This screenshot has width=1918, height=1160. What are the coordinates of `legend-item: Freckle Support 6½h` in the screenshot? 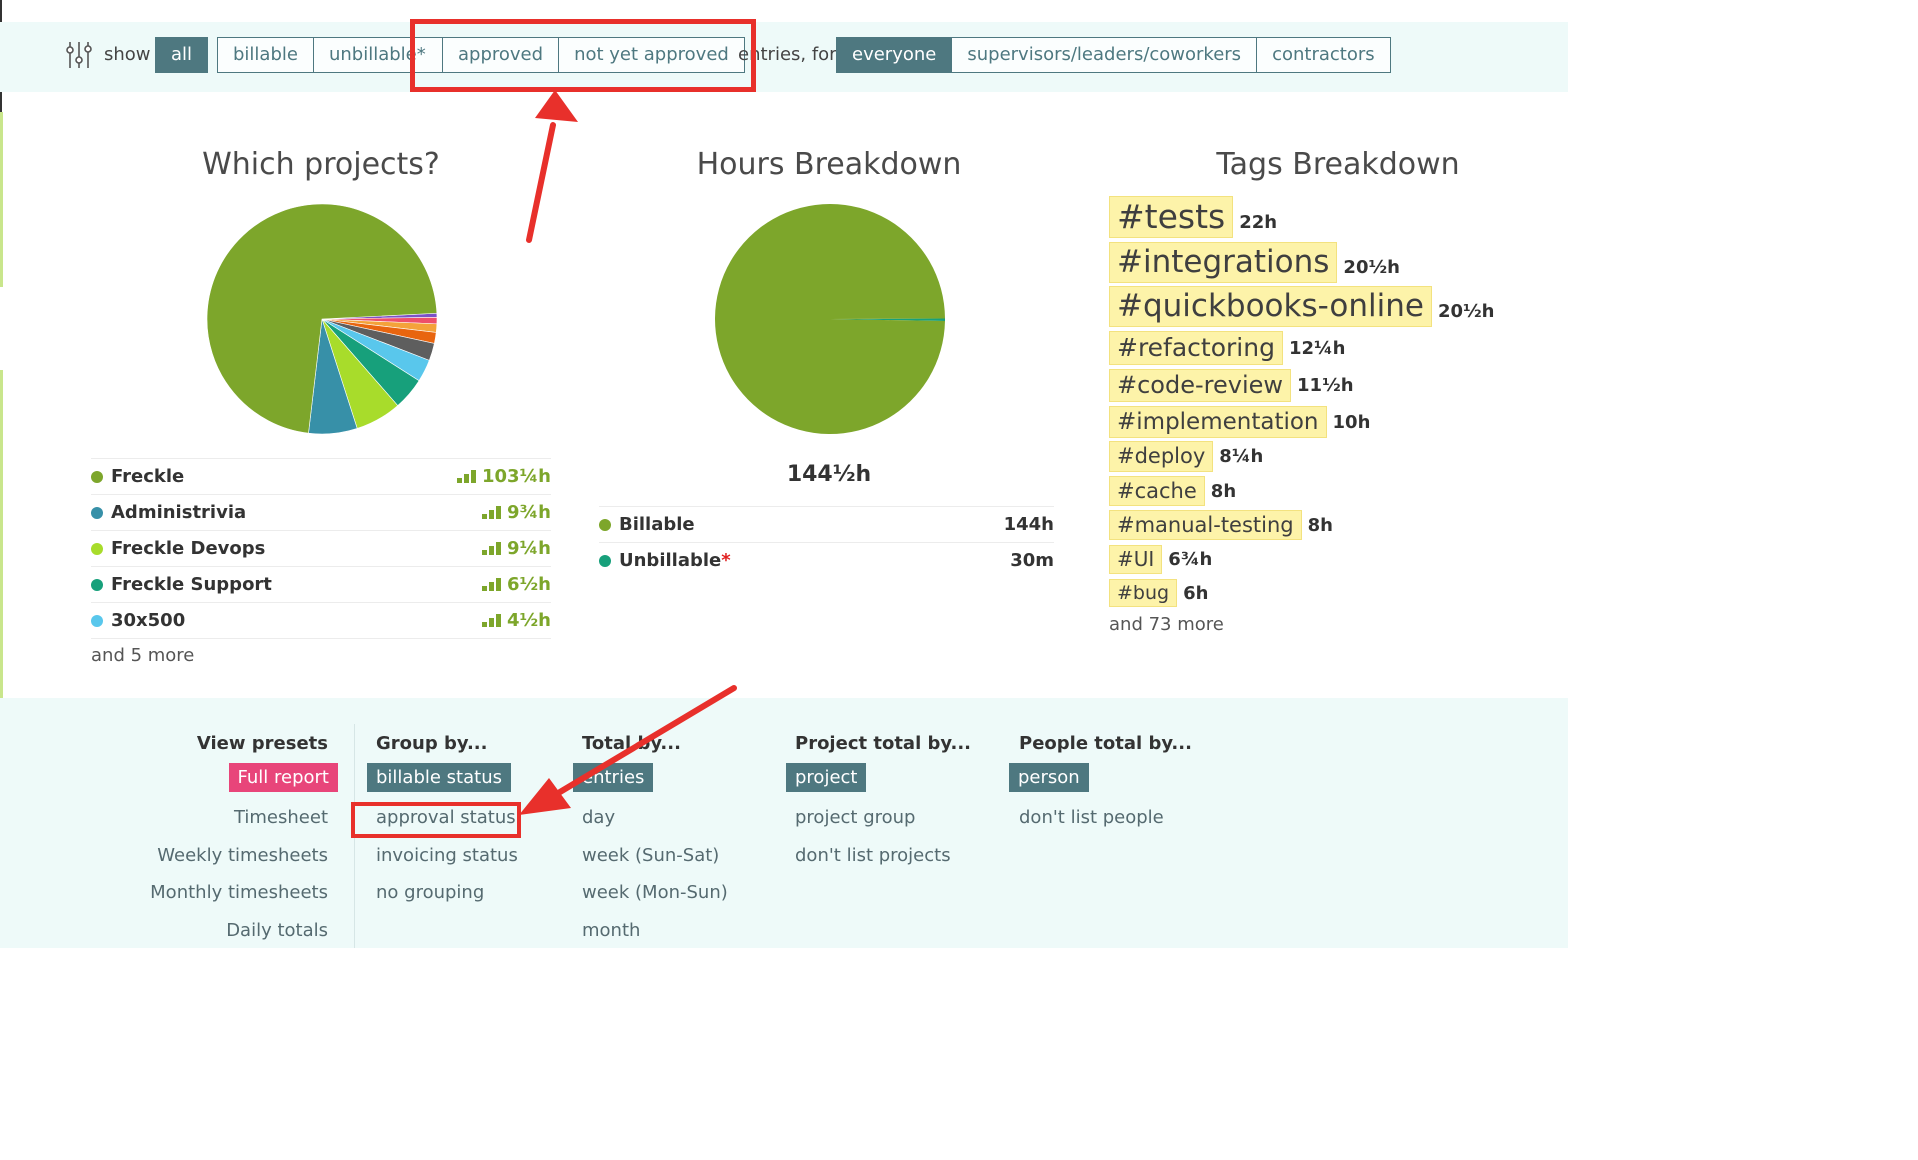 It's located at (321, 584).